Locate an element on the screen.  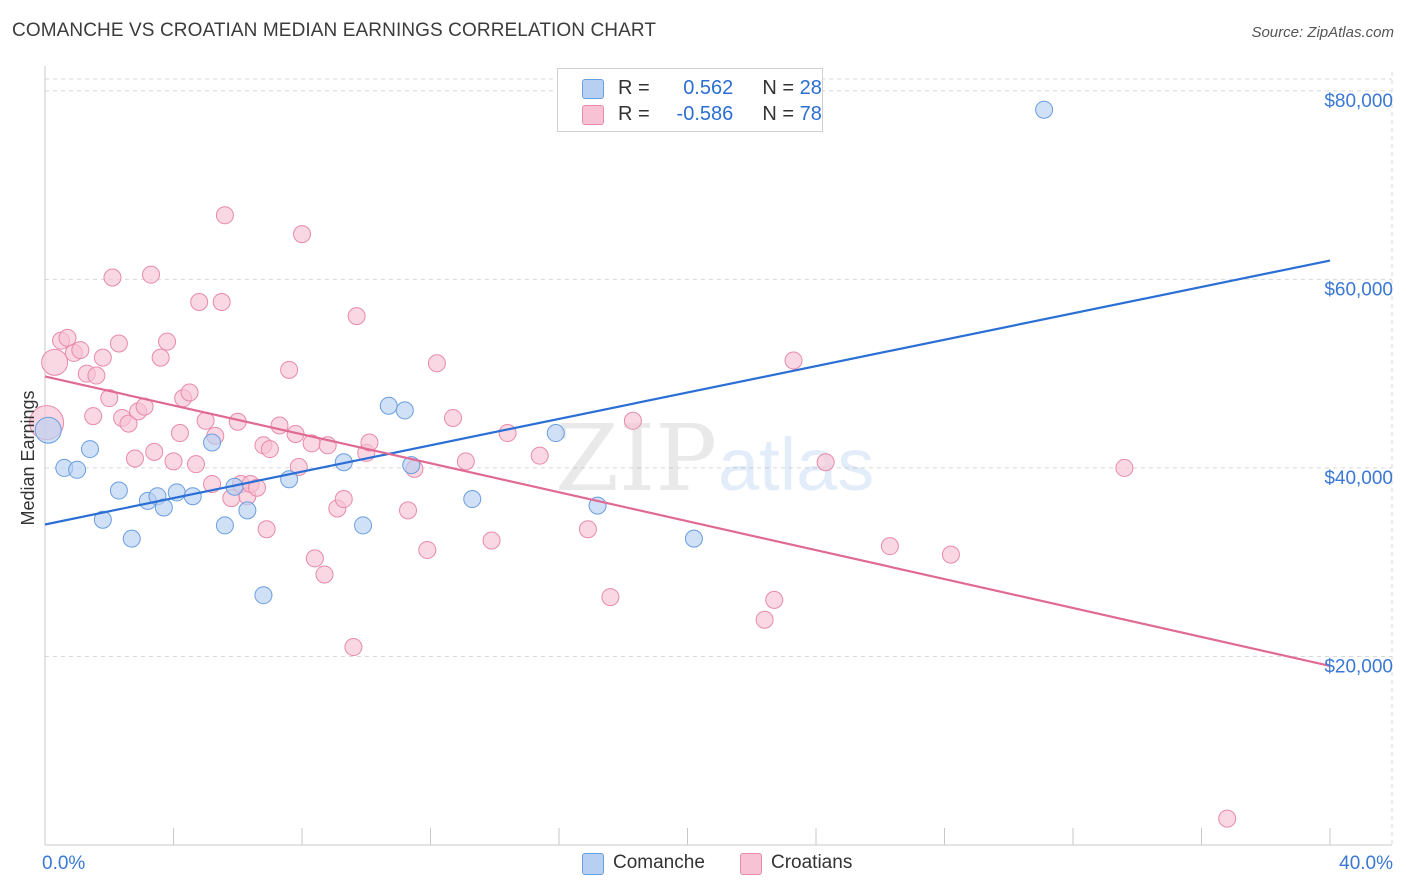
legend-label-croatians: Croatians is located at coordinates (812, 862).